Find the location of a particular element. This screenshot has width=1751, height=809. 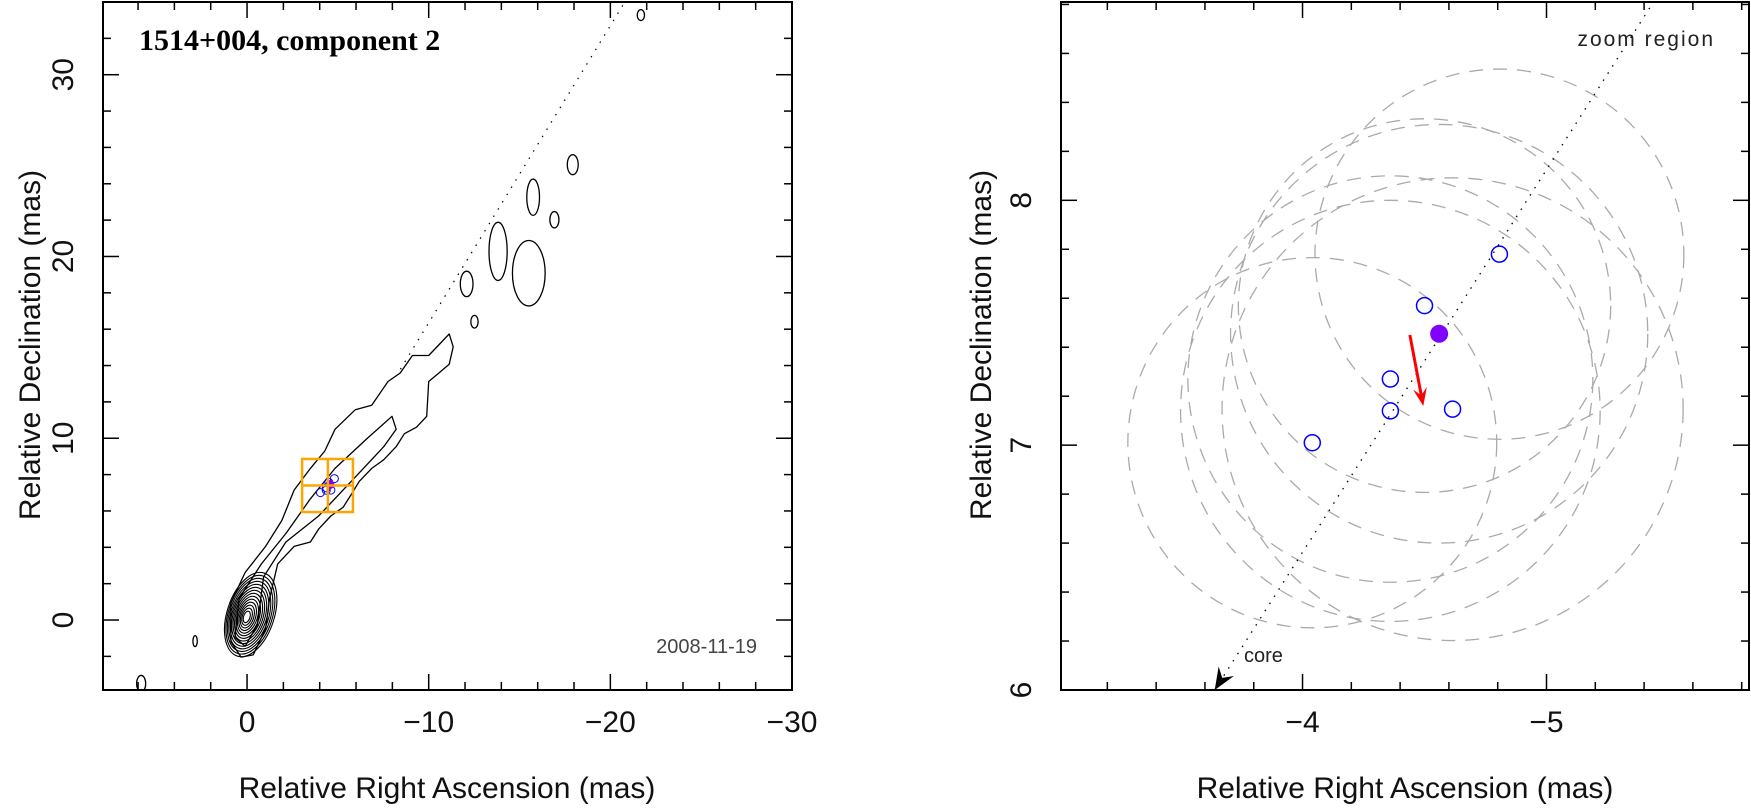

jet-contour-outer is located at coordinates (342, 495).